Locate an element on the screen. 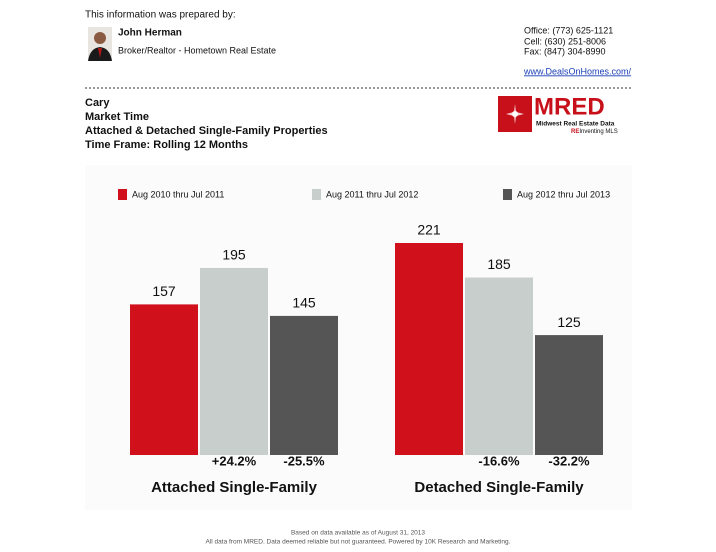 This screenshot has width=716, height=552. change-label: -32.2% is located at coordinates (569, 460).